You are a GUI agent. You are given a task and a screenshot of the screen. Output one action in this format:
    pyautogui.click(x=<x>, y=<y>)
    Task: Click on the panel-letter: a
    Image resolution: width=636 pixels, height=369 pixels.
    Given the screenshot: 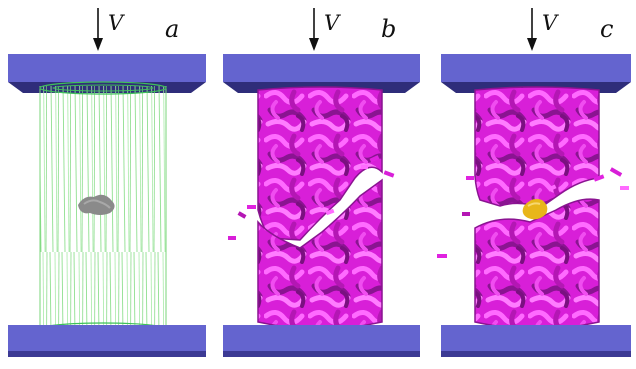 What is the action you would take?
    pyautogui.click(x=172, y=29)
    